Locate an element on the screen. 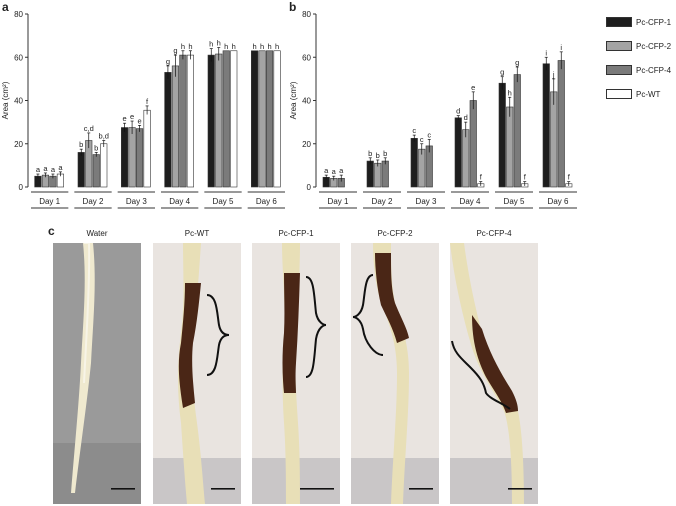 Image resolution: width=676 pixels, height=506 pixels. y-tick-label: 20 is located at coordinates (18, 144).